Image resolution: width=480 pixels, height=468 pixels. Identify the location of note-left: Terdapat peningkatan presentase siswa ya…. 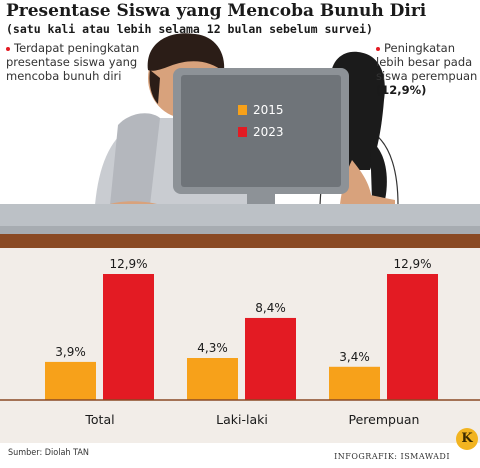
(81, 62).